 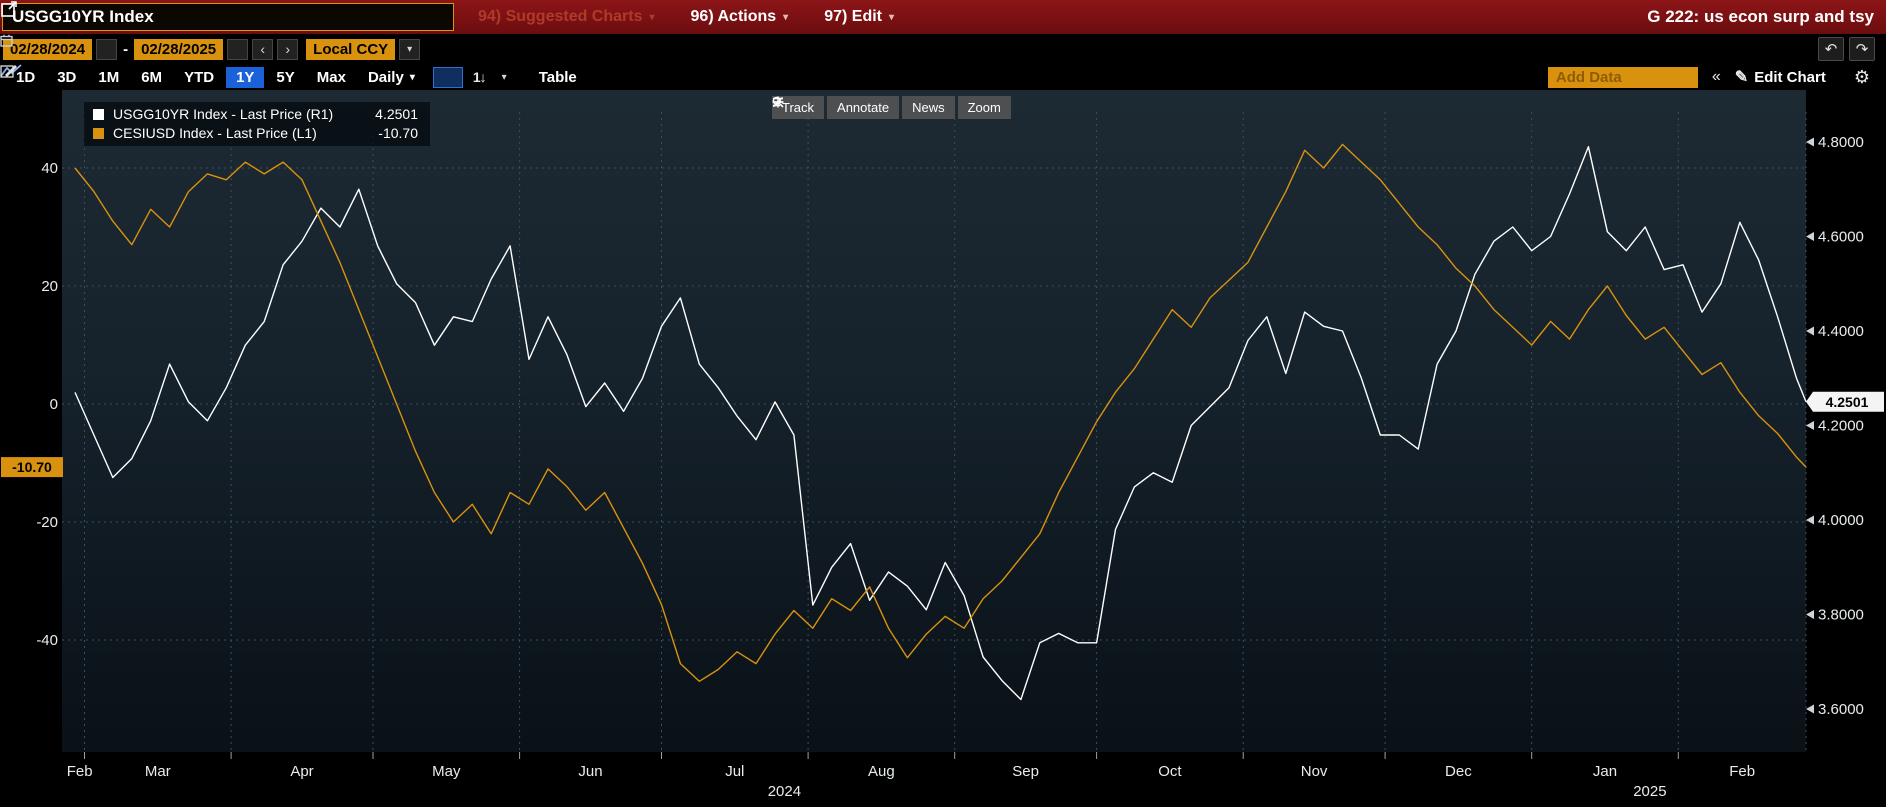 I want to click on period-forward-button: ›, so click(x=288, y=49).